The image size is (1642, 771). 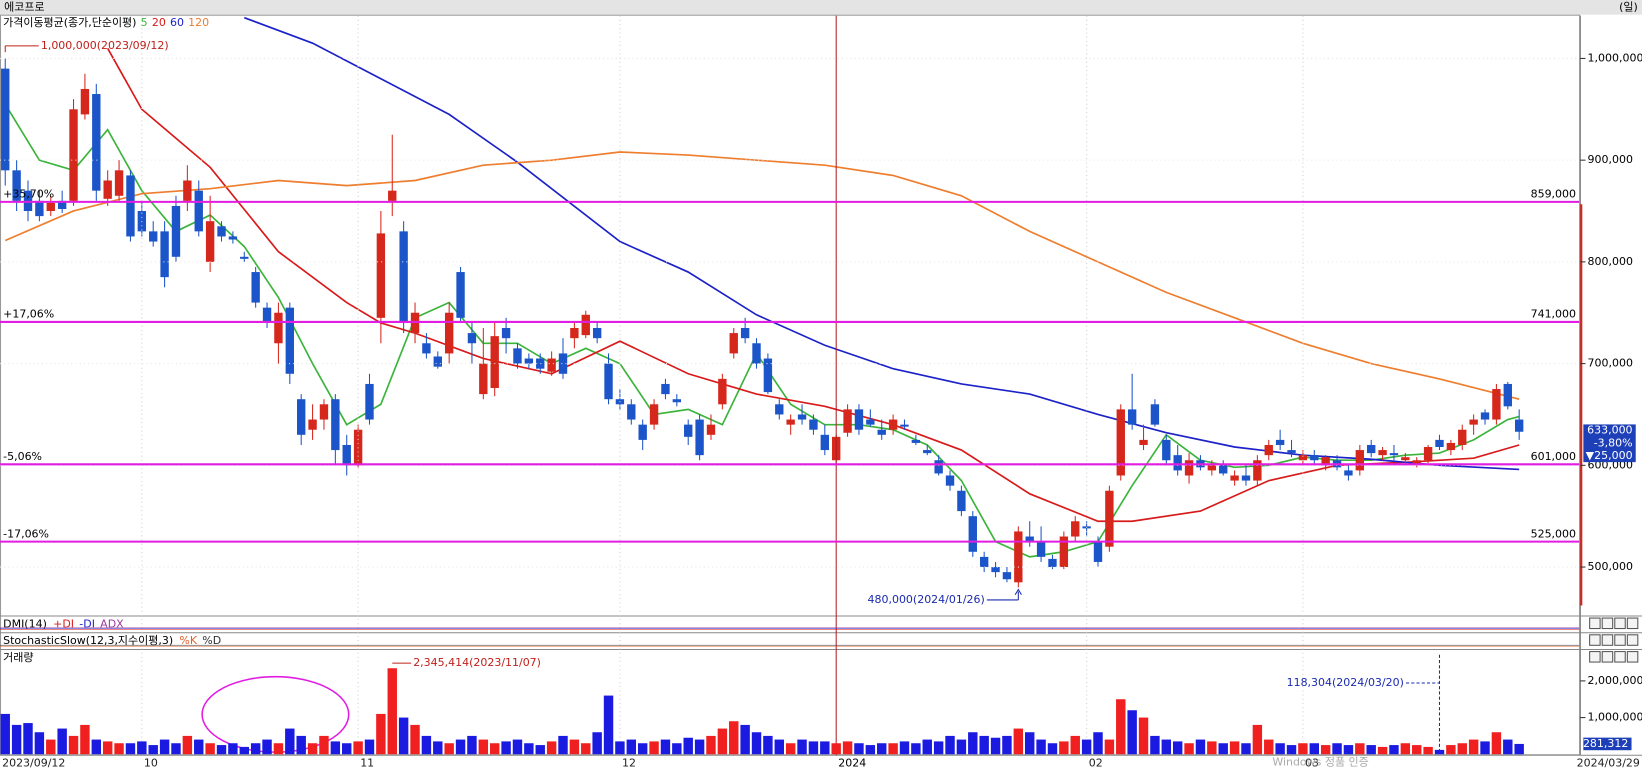 I want to click on chart-title: 에코프로, so click(x=24, y=6).